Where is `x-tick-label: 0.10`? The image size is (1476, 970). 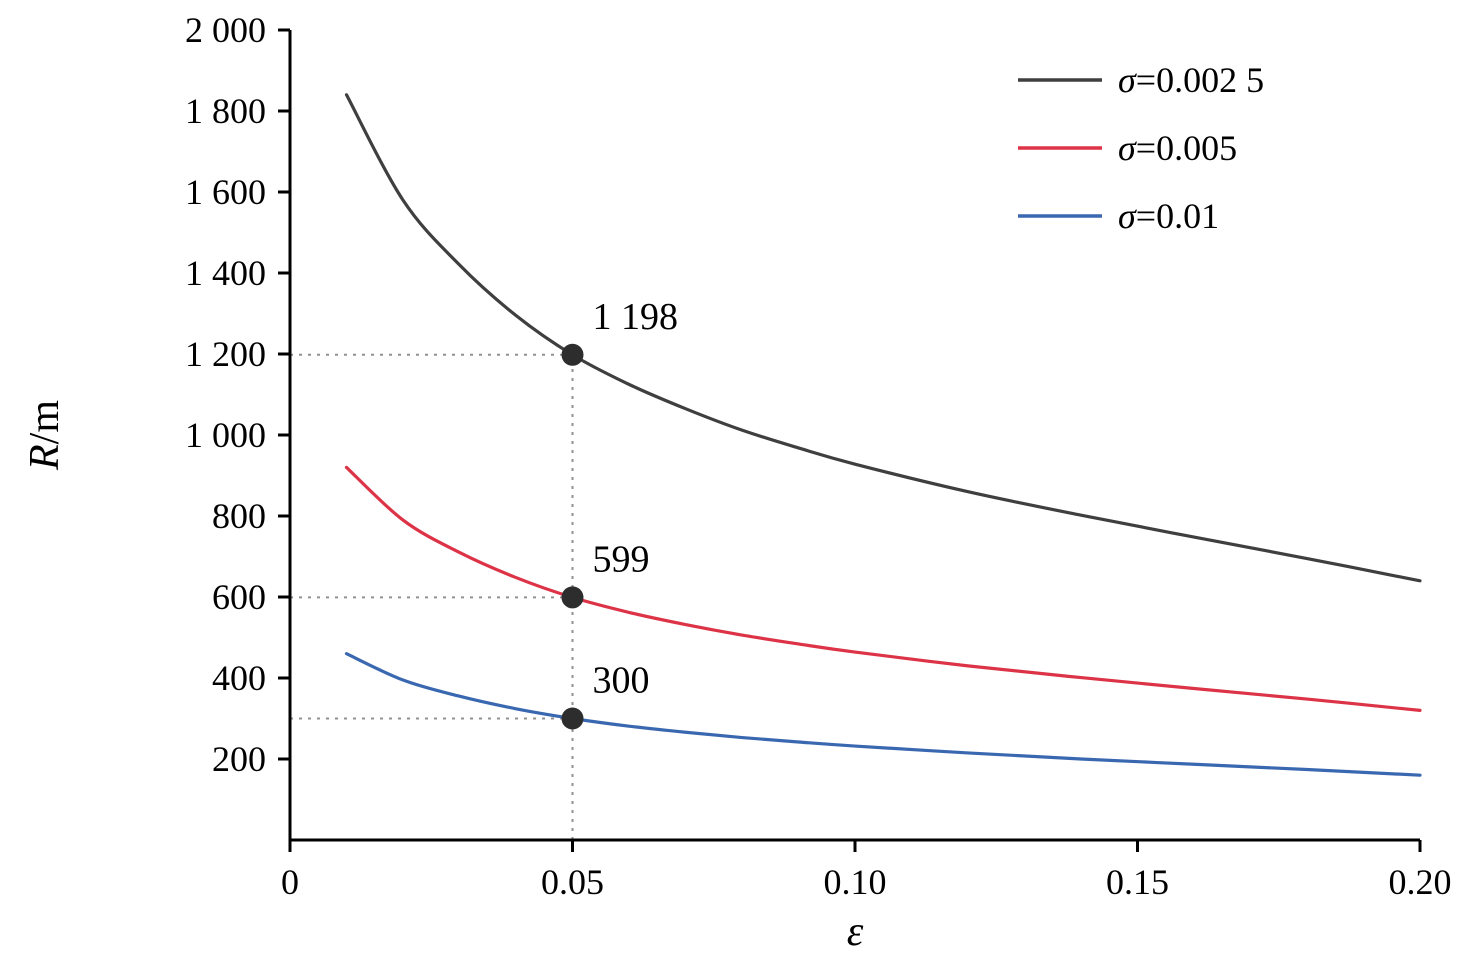
x-tick-label: 0.10 is located at coordinates (855, 882).